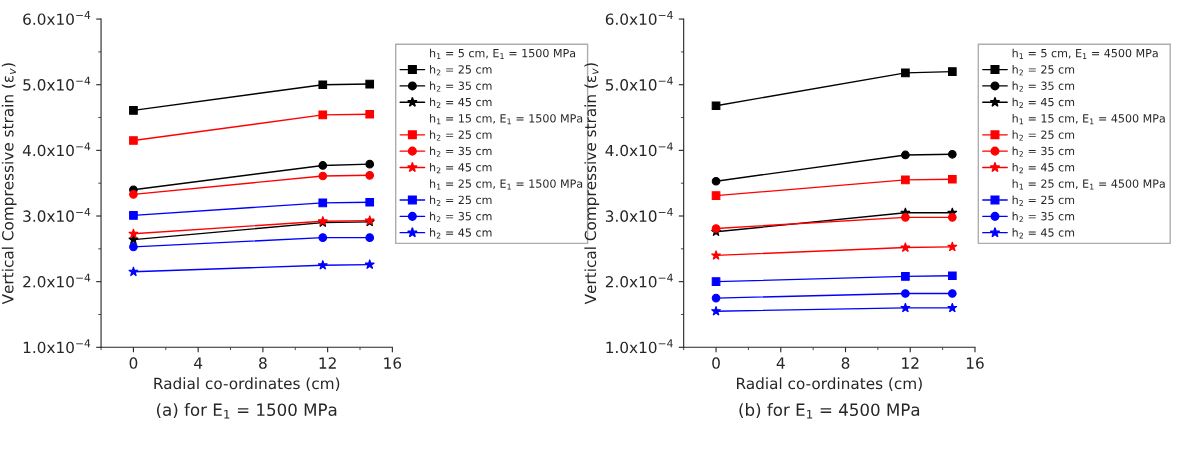 The height and width of the screenshot is (454, 1189). Describe the element at coordinates (503, 53) in the screenshot. I see `text: h$_{1}$ = 5 cm, E$_{1}$ = 1500 MPa` at that location.